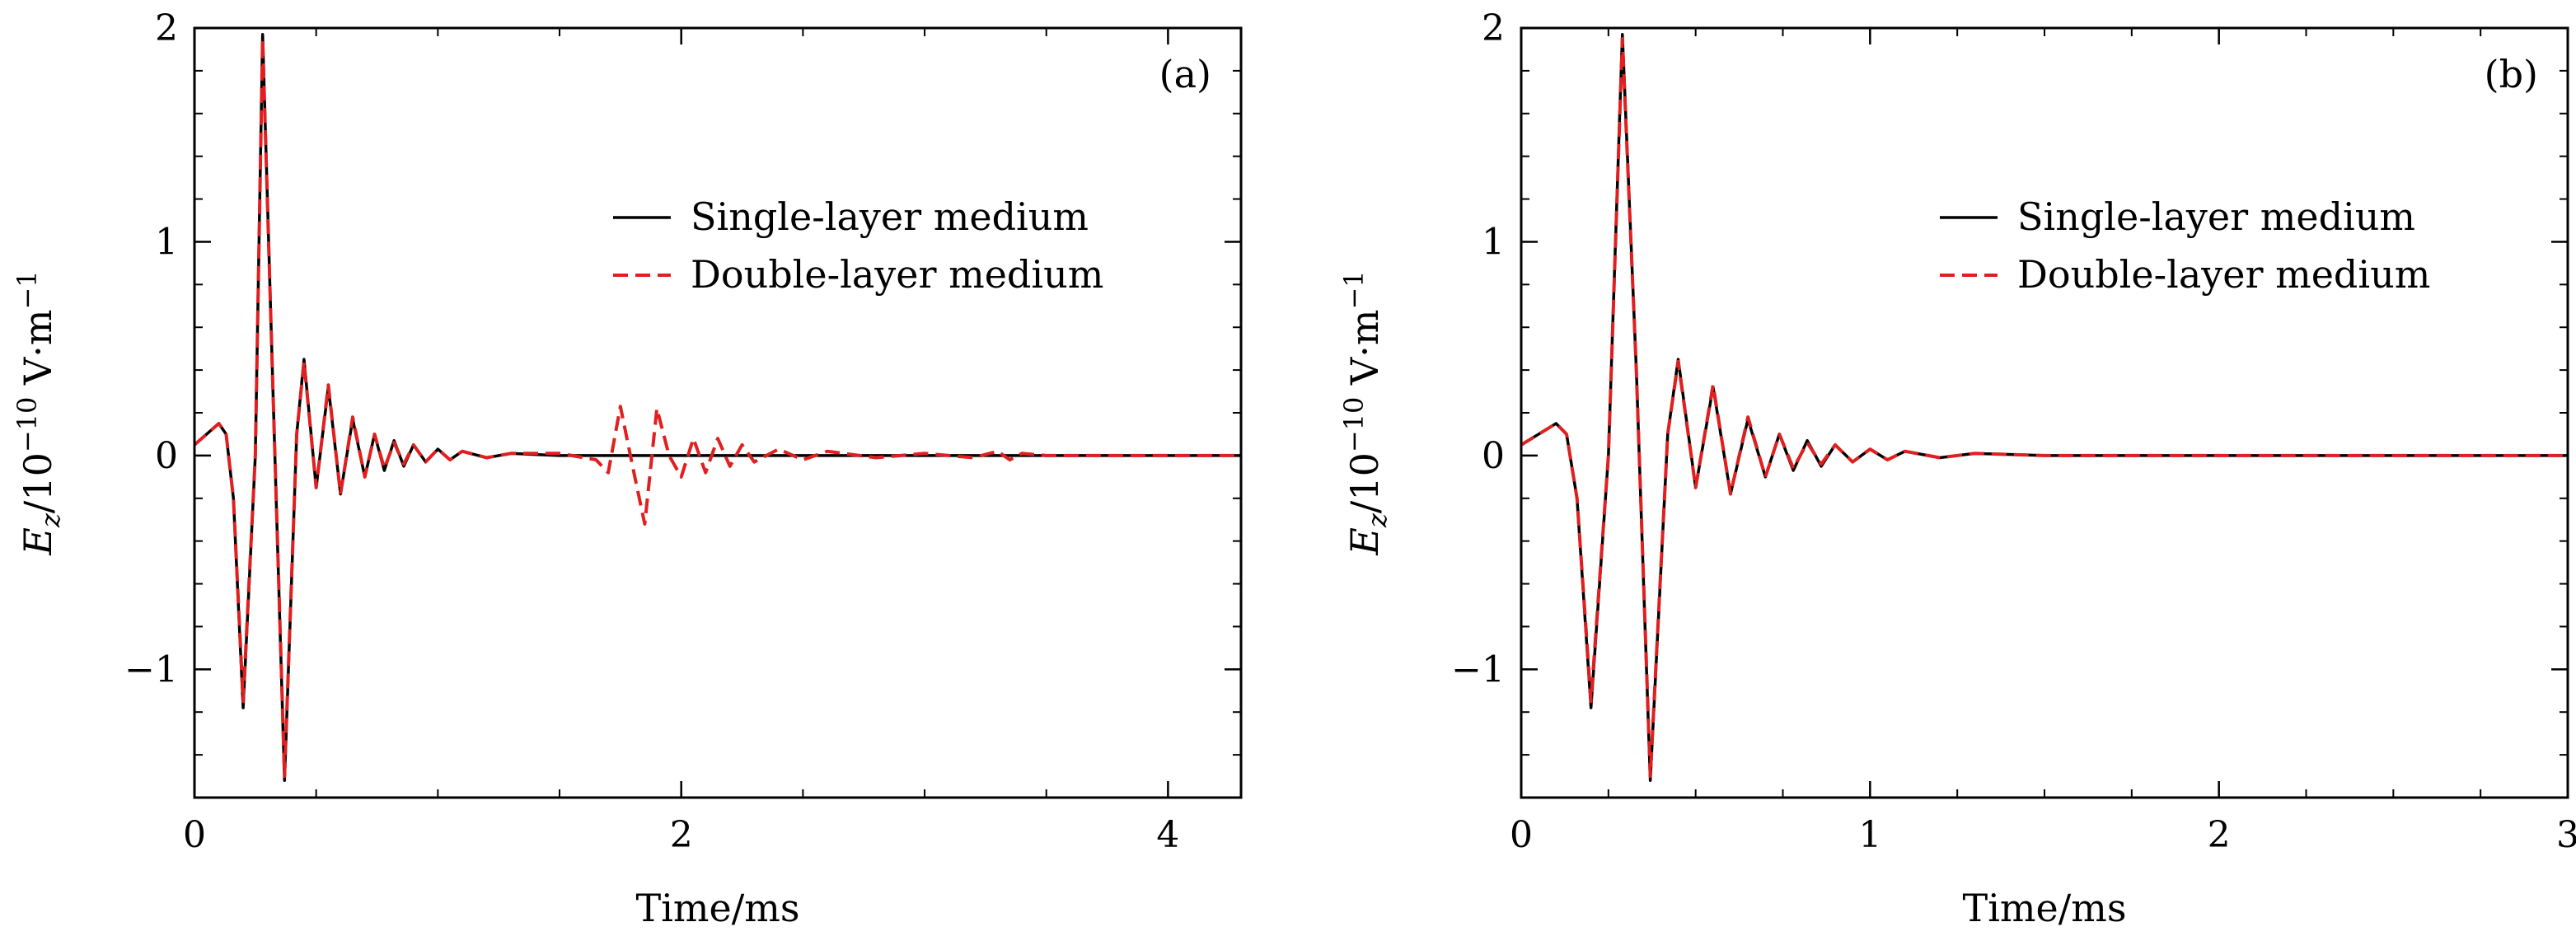  I want to click on x-tick-label: 4, so click(1167, 835).